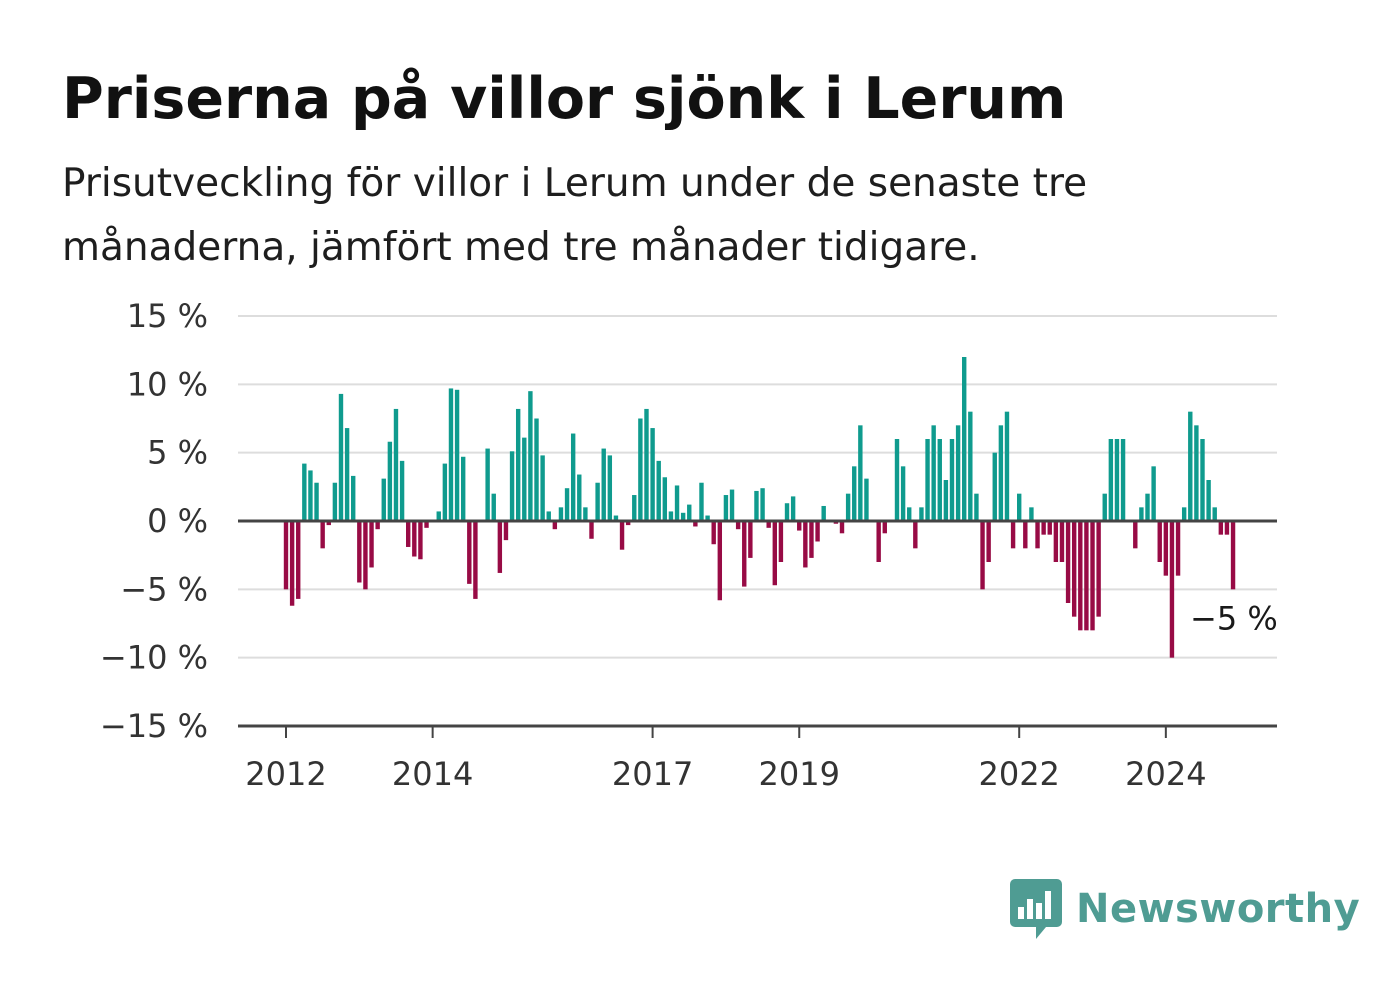  What do you see at coordinates (799, 774) in the screenshot?
I see `x-tick-label: 2019` at bounding box center [799, 774].